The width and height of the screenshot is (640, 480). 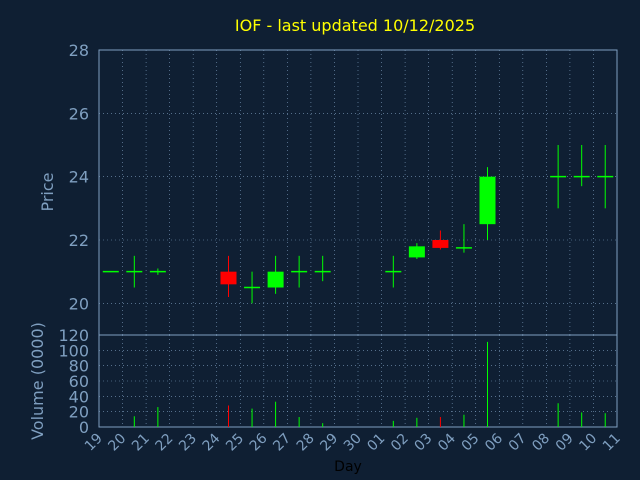 What do you see at coordinates (165, 443) in the screenshot?
I see `x-tick-label: 22` at bounding box center [165, 443].